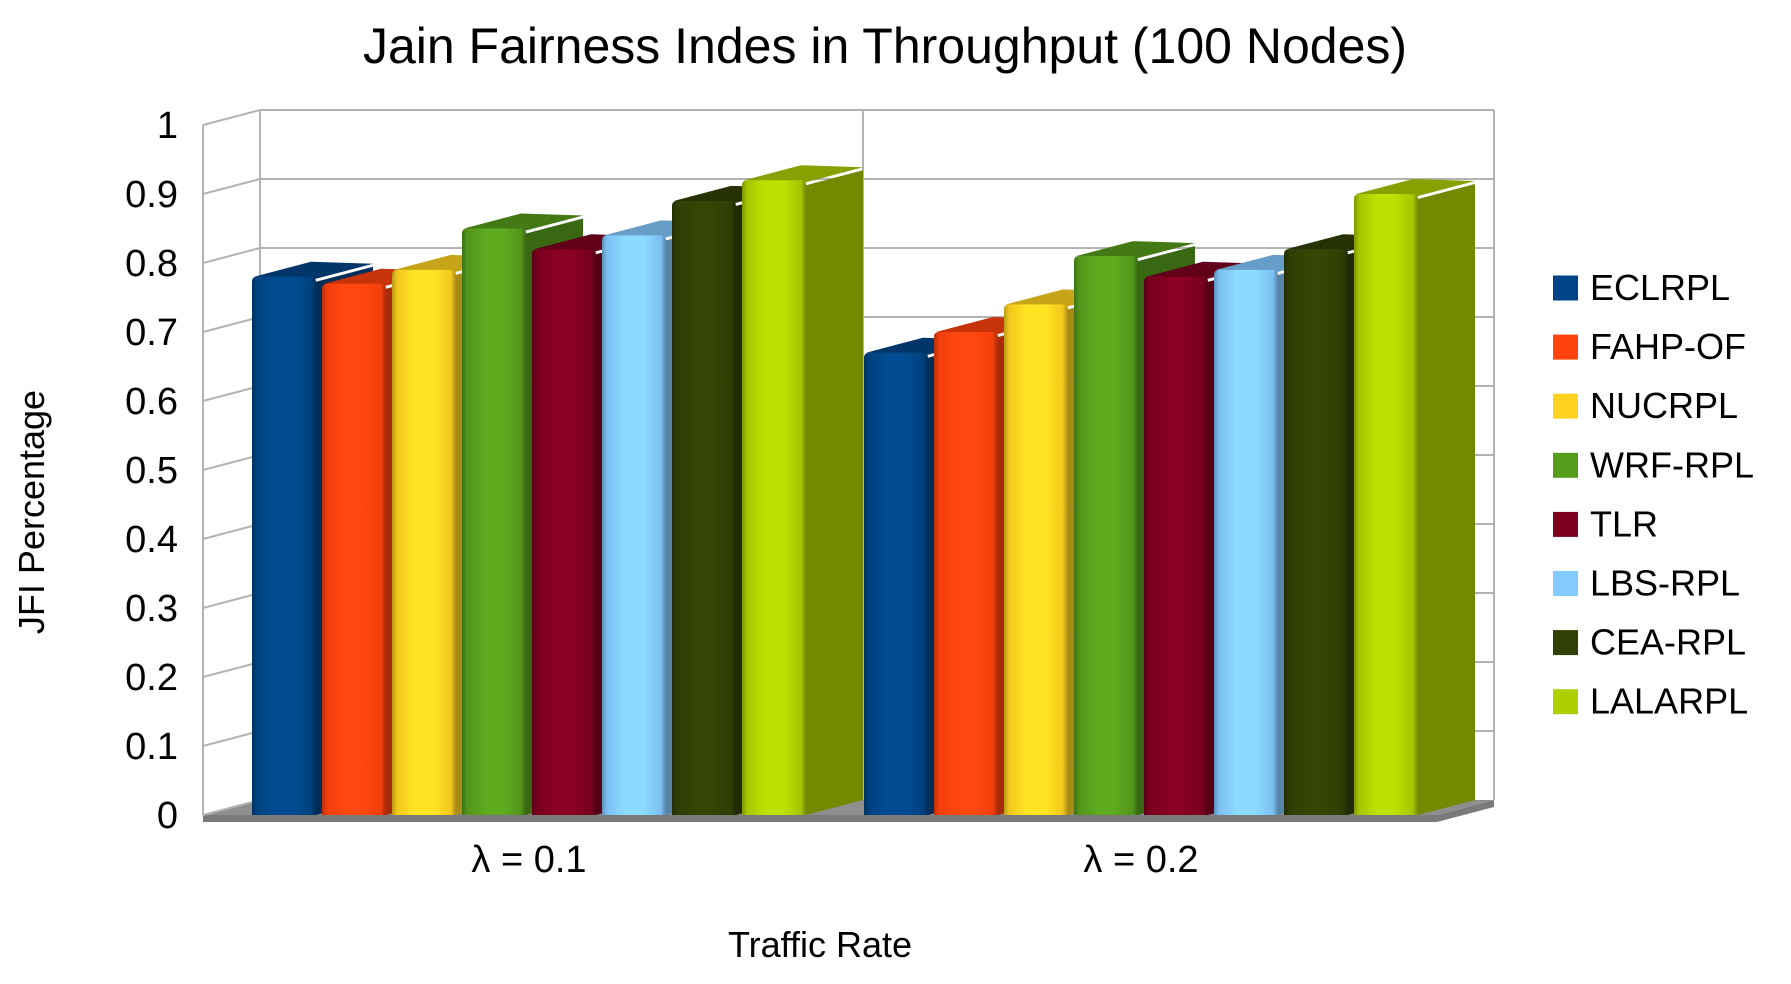 This screenshot has width=1791, height=984. What do you see at coordinates (151, 264) in the screenshot?
I see `y-tick-label: 0.8` at bounding box center [151, 264].